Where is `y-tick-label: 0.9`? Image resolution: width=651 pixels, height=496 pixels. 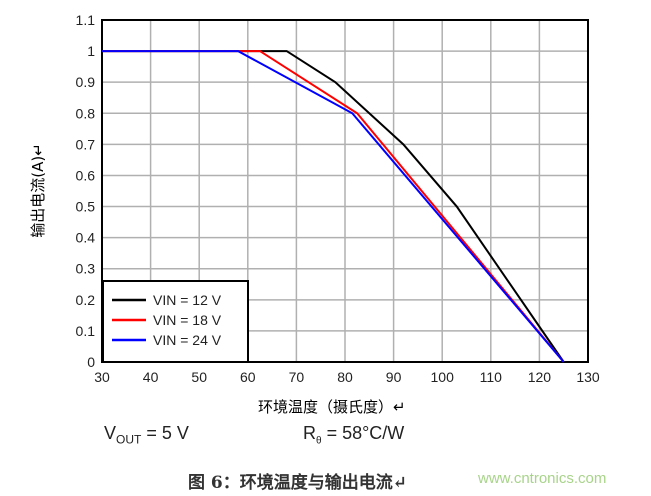 y-tick-label: 0.9 is located at coordinates (86, 82).